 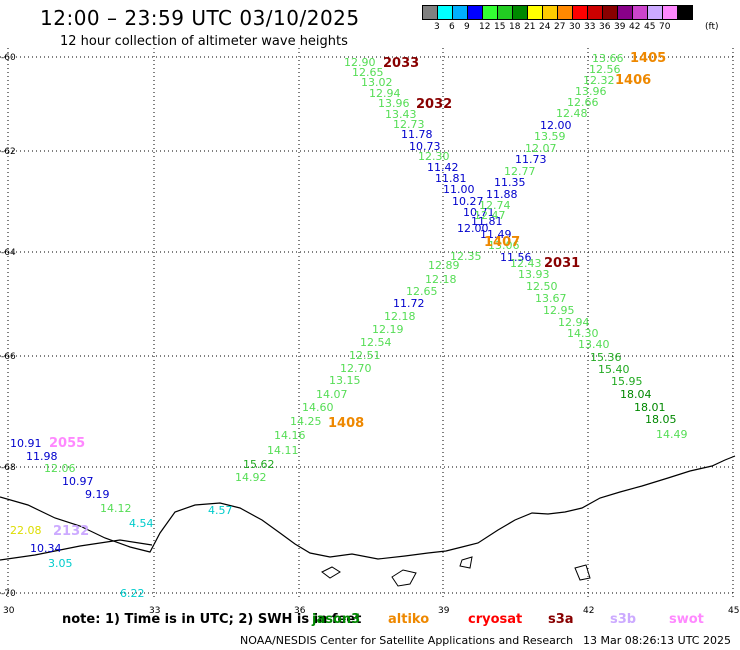 What do you see at coordinates (581, 28) in the screenshot?
I see `color-scale-labels: 3 6 9 12 15 18 21 24 27 30 33 36 39 42 45 70 (ft)` at bounding box center [581, 28].